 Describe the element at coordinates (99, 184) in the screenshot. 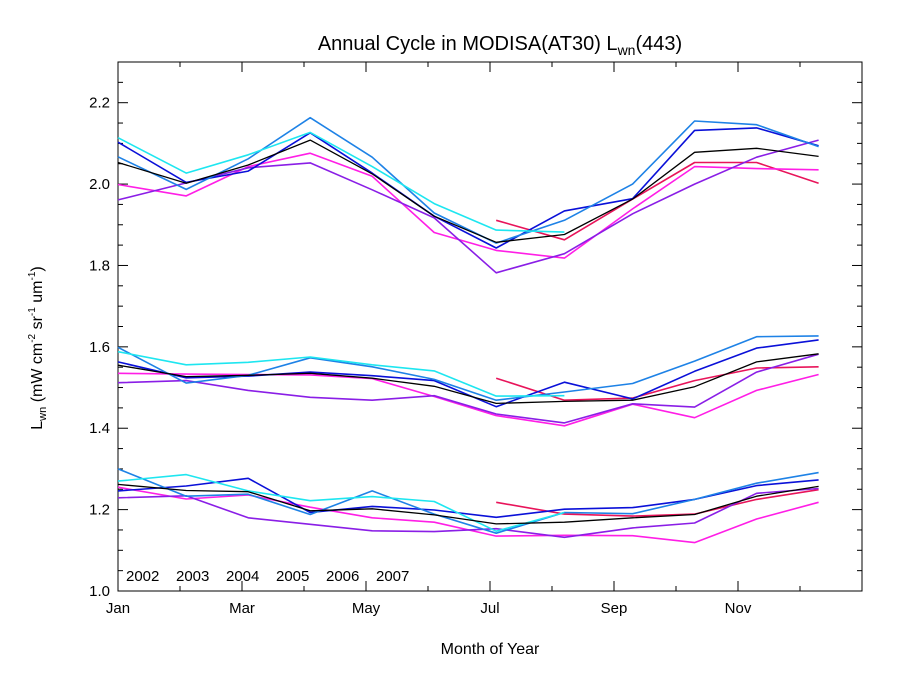

I see `y-tick-label: 2.0` at that location.